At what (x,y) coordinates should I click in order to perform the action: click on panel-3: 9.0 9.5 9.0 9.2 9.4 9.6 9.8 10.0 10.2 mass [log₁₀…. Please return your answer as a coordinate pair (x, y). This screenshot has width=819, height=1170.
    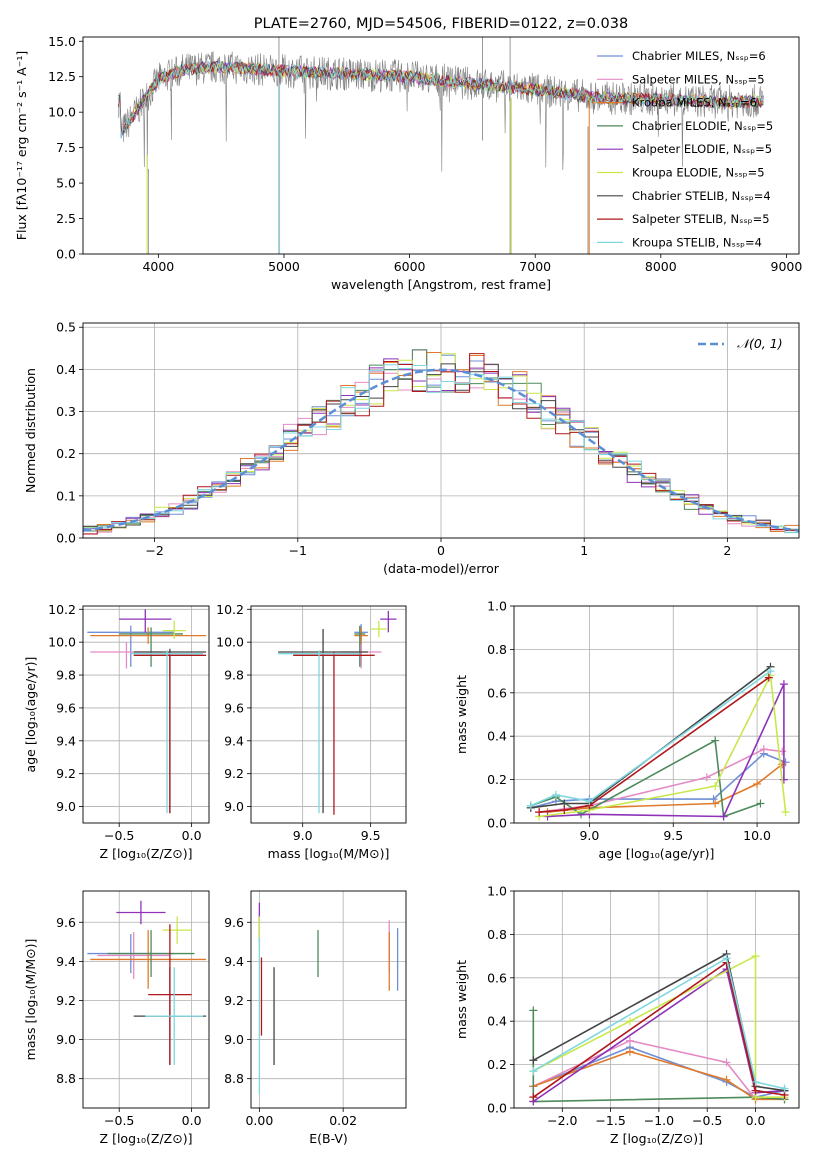
    Looking at the image, I should click on (311, 731).